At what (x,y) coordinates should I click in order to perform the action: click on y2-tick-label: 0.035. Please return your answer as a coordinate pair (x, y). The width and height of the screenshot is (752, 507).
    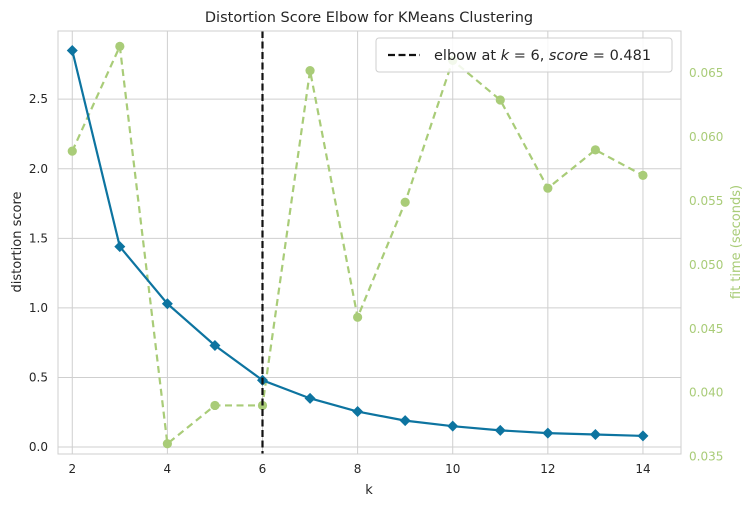
    Looking at the image, I should click on (706, 457).